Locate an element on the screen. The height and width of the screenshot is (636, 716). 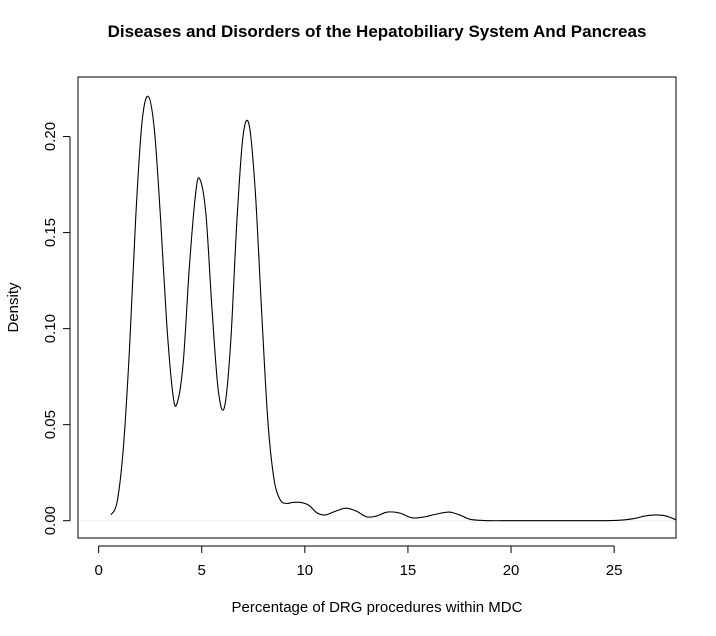
y-axis: 0.00 0.05 0.10 0.15 0.20 is located at coordinates (56, 328).